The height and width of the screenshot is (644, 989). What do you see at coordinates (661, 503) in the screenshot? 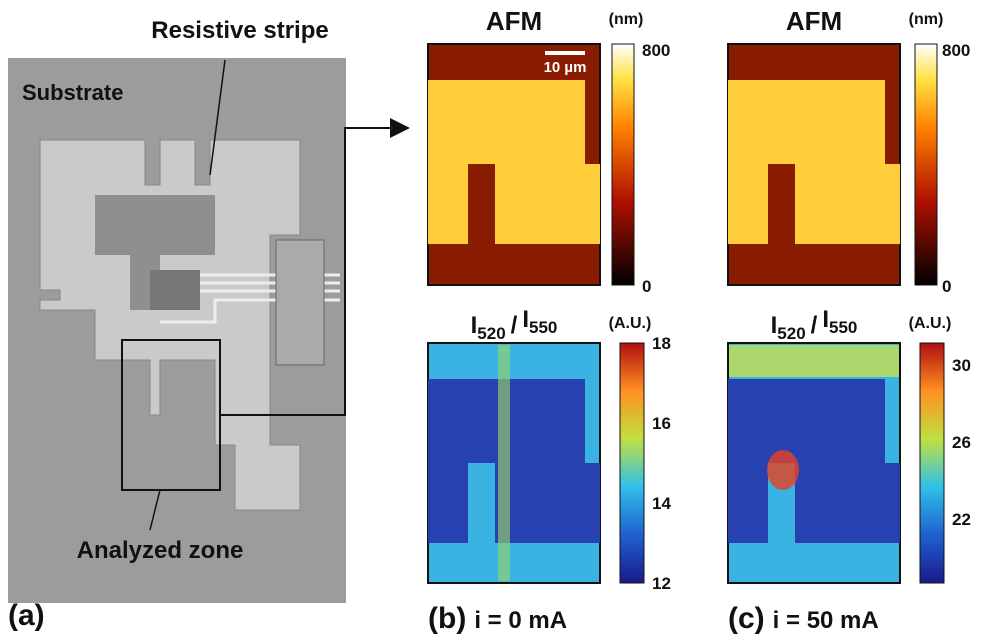
I see `colorbar-tick-label: 14` at bounding box center [661, 503].